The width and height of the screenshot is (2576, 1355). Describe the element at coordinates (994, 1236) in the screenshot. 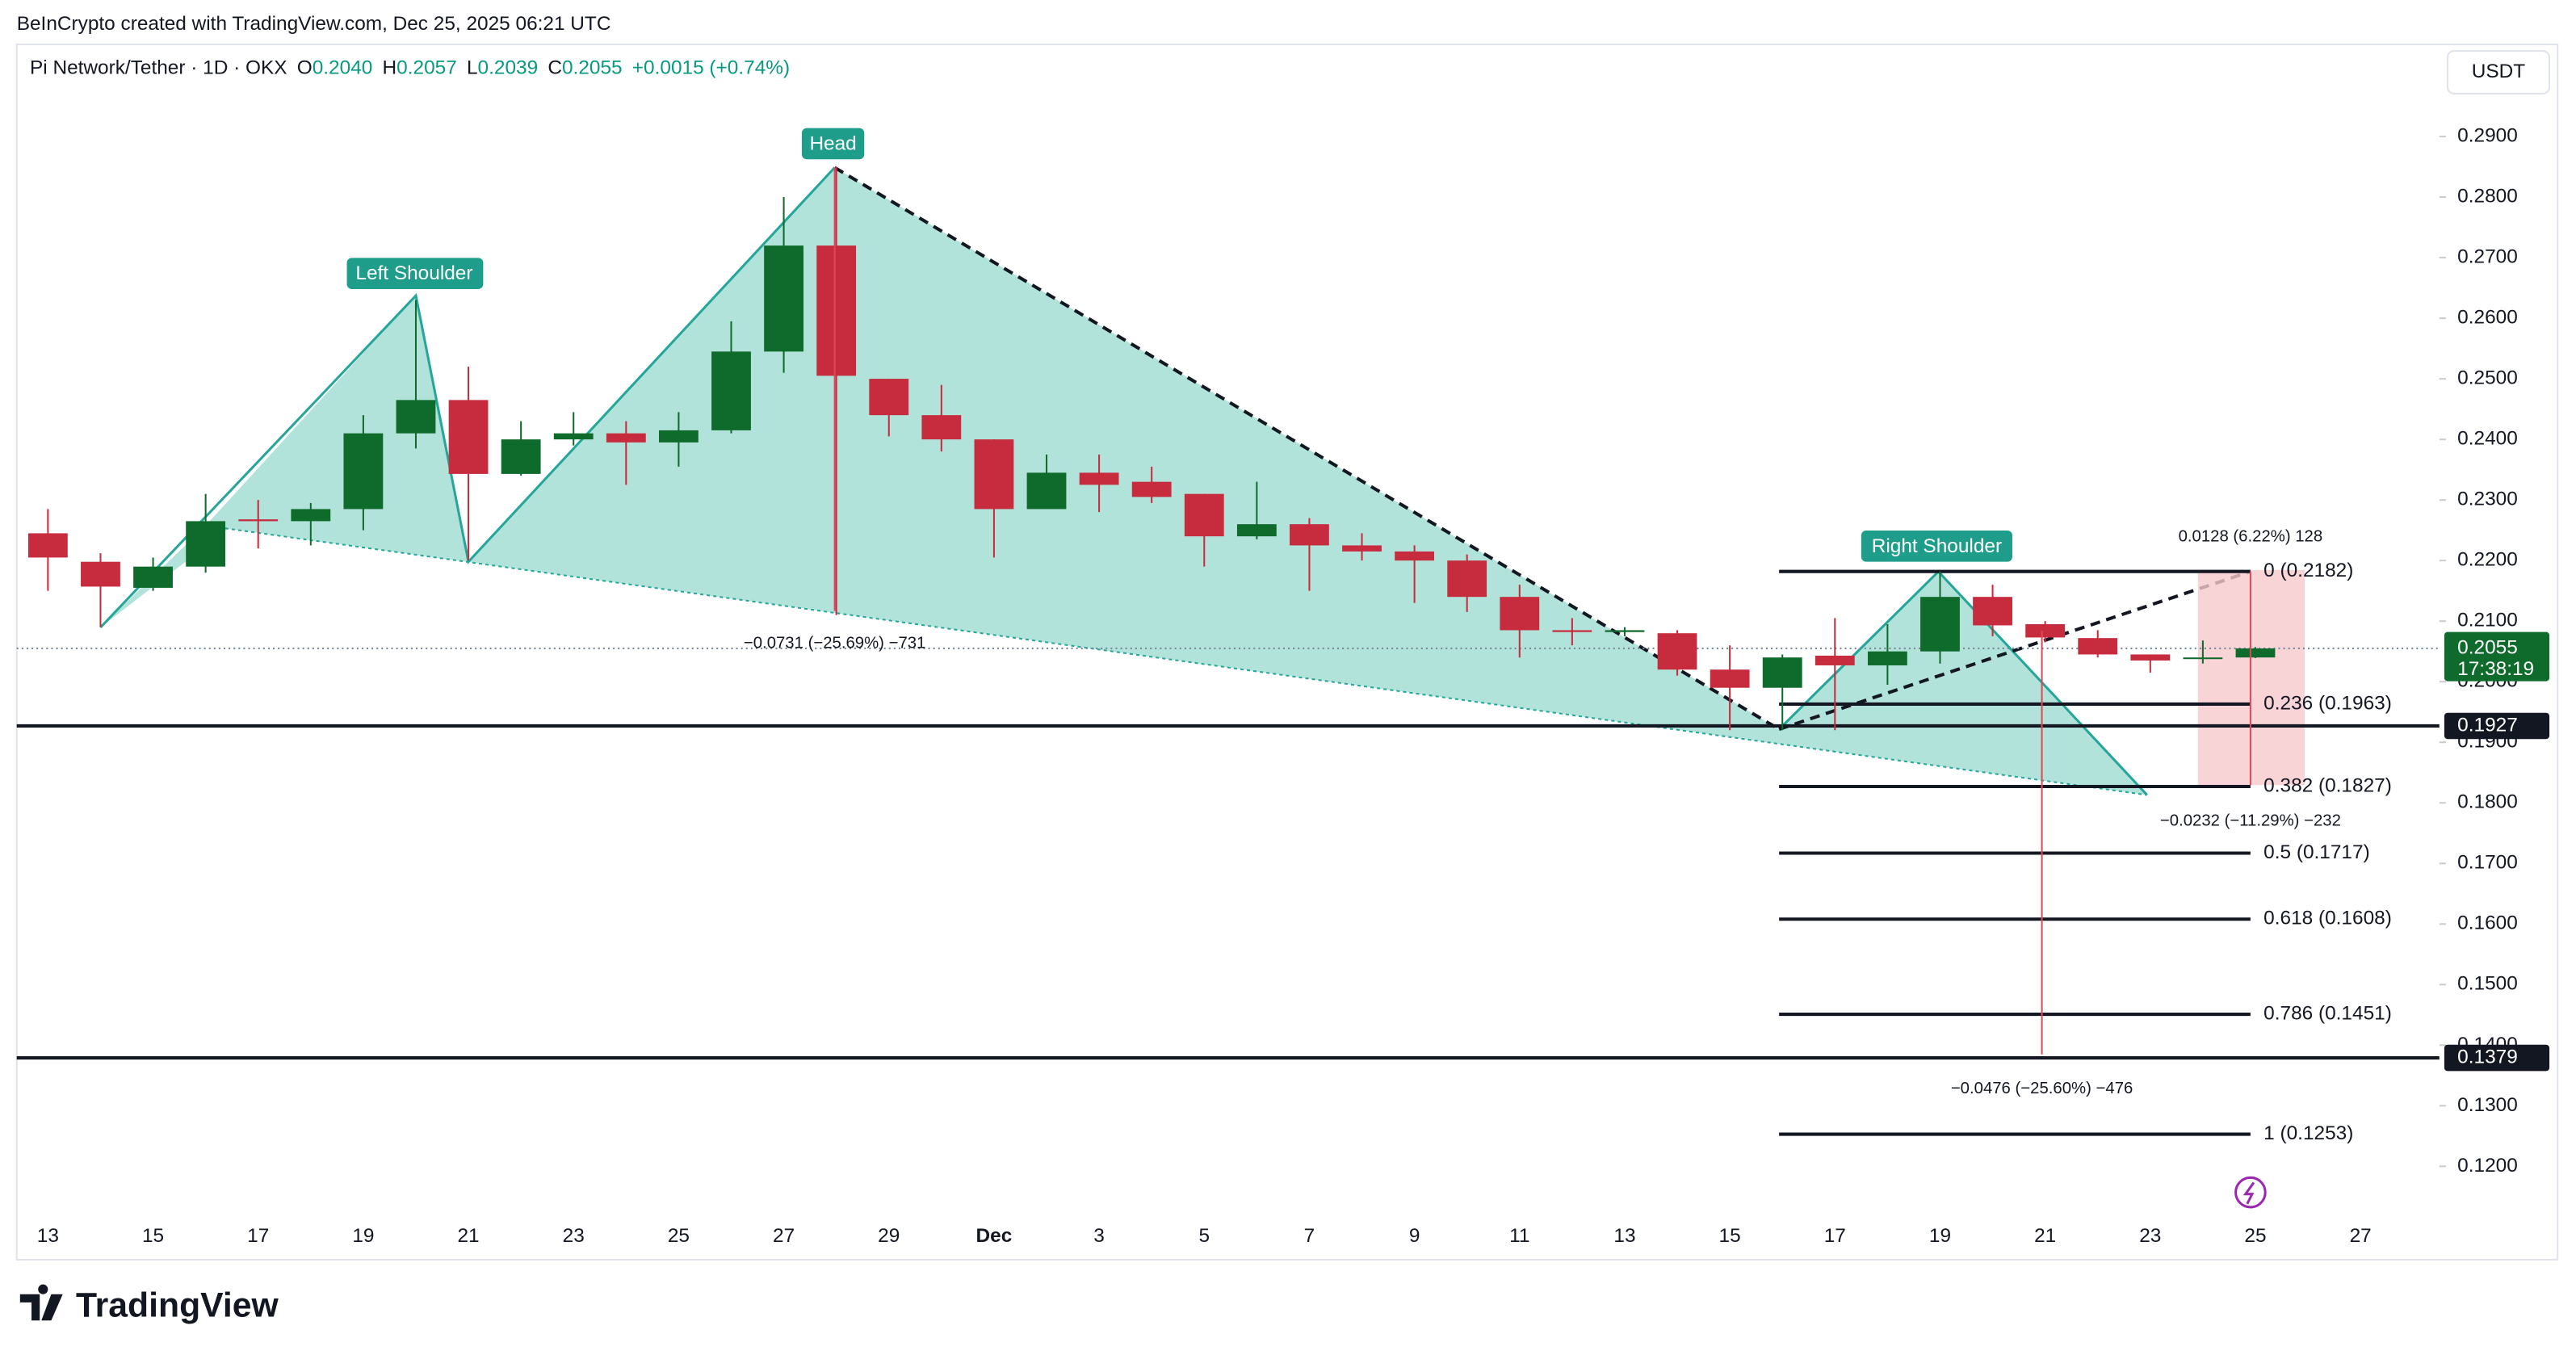

I see `x-tick-label: Dec` at that location.